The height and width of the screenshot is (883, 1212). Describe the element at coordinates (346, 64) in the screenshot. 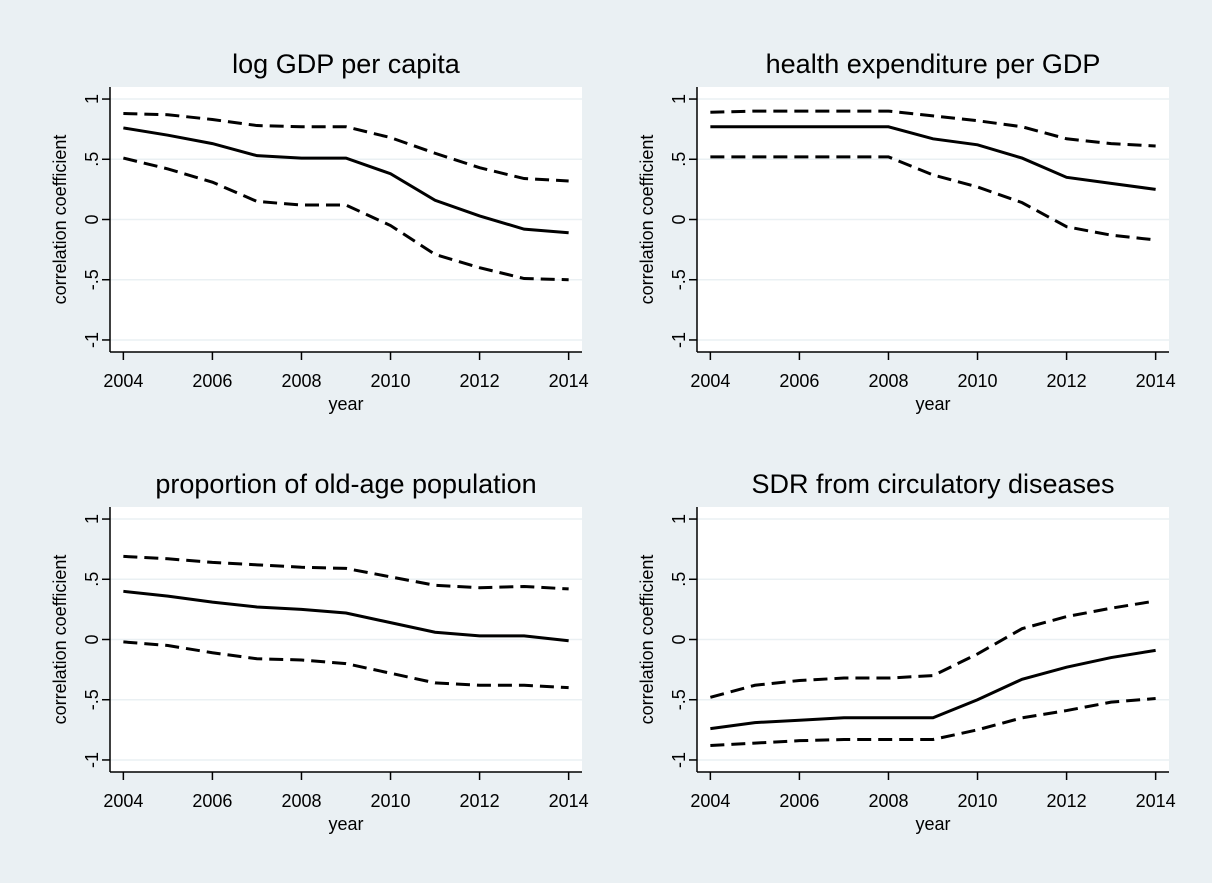

I see `chart-title: log GDP per capita` at that location.